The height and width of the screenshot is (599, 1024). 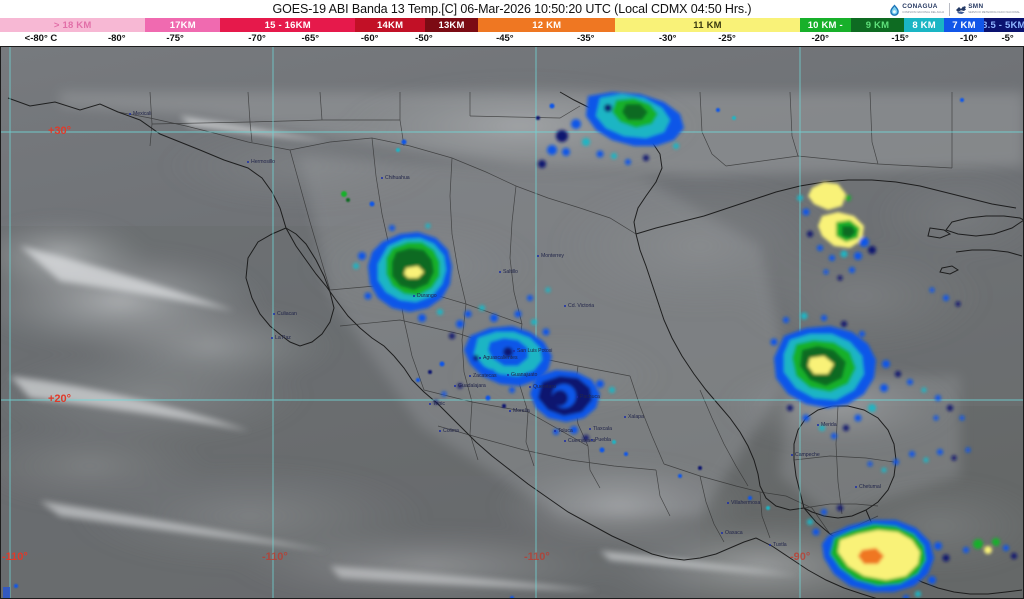 What do you see at coordinates (60, 131) in the screenshot?
I see `graticule-label: +30°` at bounding box center [60, 131].